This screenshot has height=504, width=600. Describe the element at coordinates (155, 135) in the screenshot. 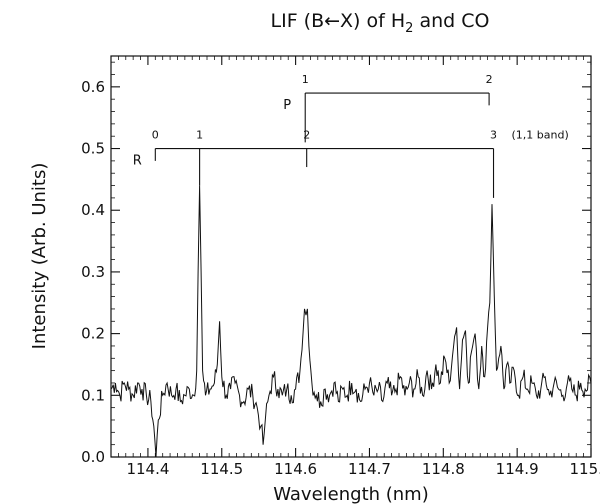

I see `r-branch-line-label: 0` at that location.